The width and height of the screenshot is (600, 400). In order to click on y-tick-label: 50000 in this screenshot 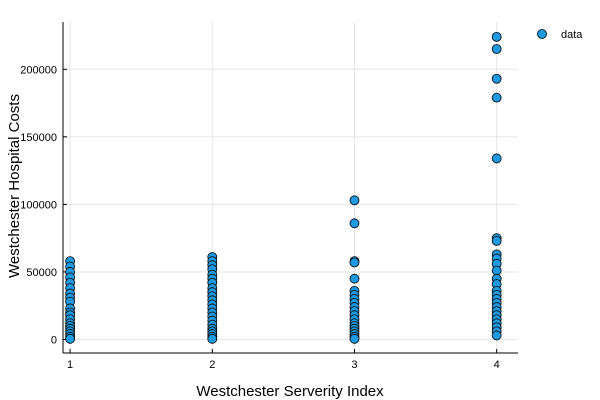, I will do `click(41, 273)`.